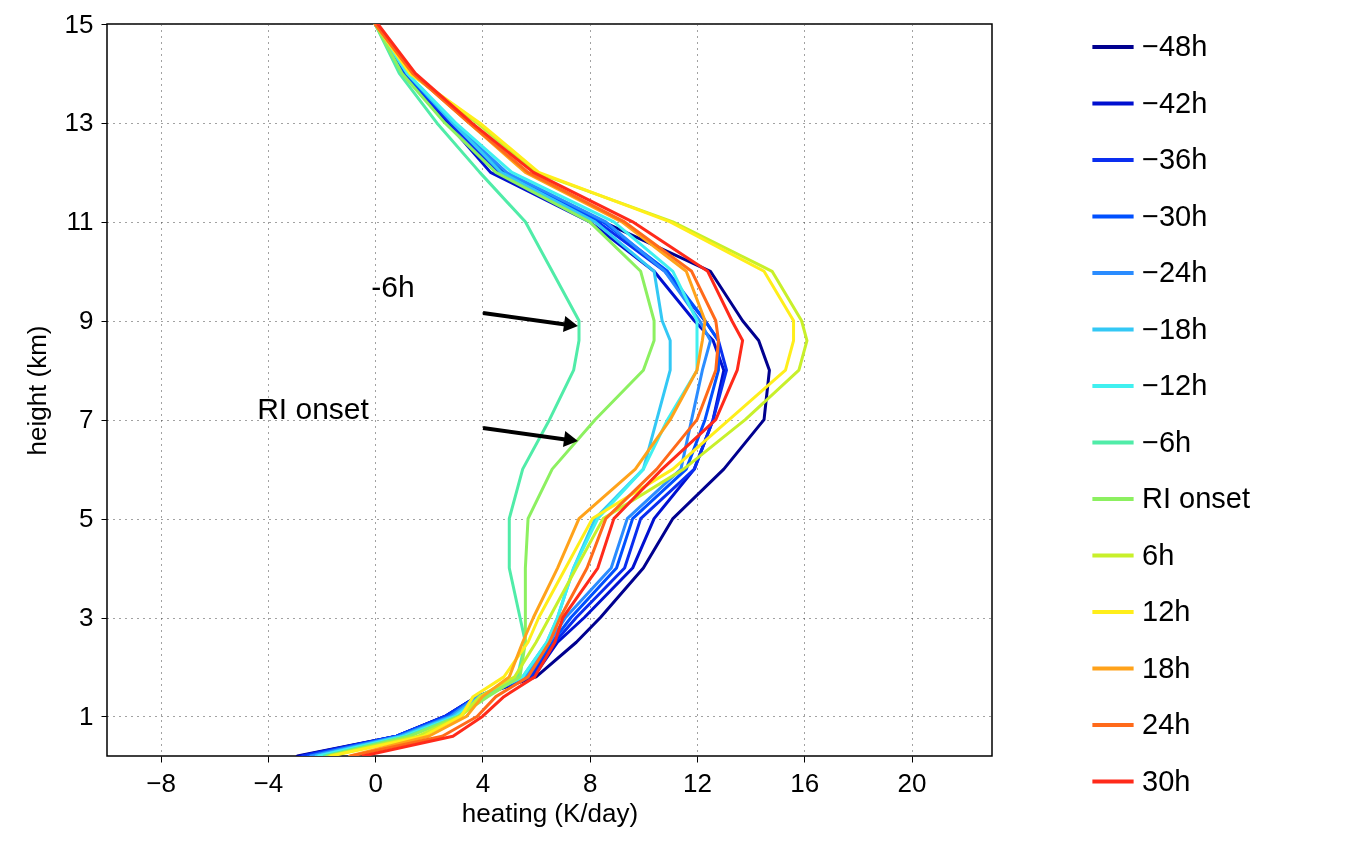  What do you see at coordinates (161, 782) in the screenshot?
I see `x-tick-label: −8` at bounding box center [161, 782].